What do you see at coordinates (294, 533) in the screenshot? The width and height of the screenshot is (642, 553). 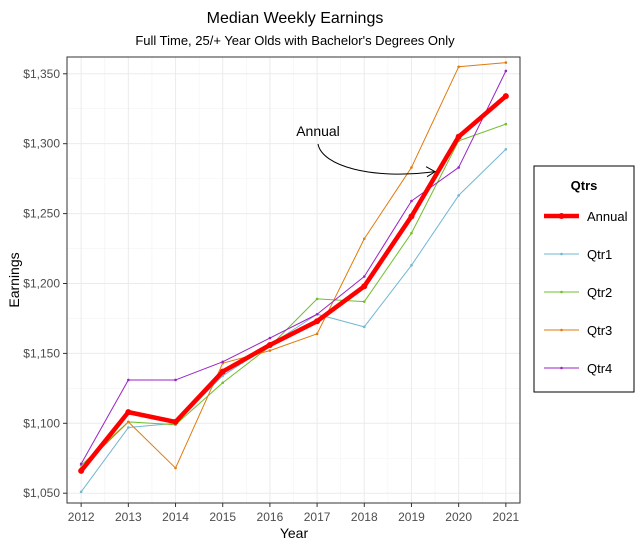 I see `x-axis-title: Year` at bounding box center [294, 533].